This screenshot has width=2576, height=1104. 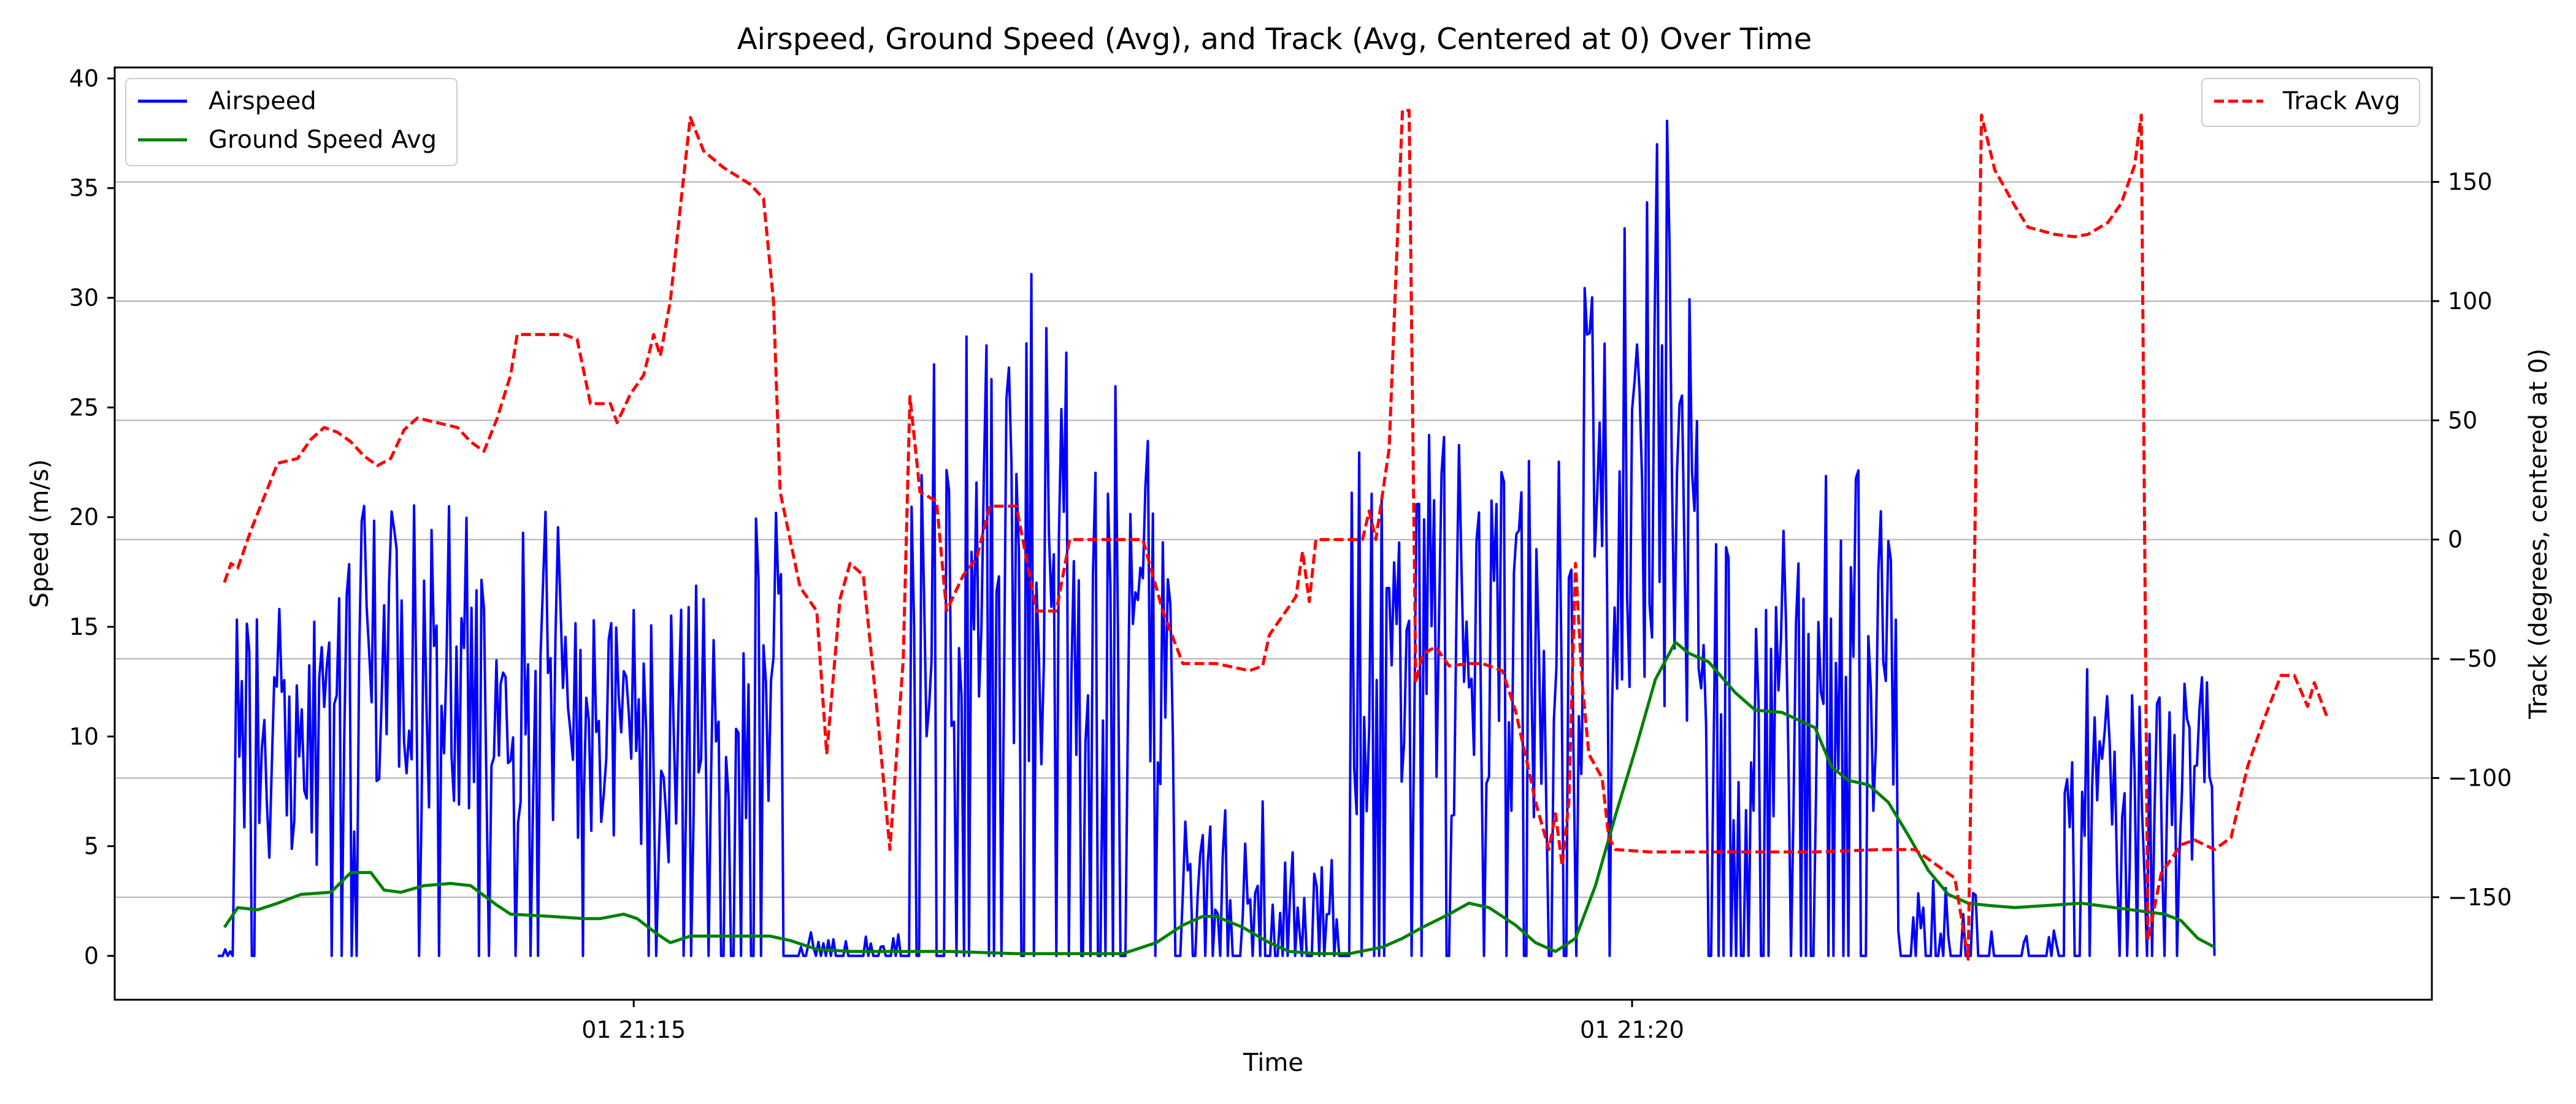 What do you see at coordinates (91, 955) in the screenshot?
I see `left-tick-label-0: 0` at bounding box center [91, 955].